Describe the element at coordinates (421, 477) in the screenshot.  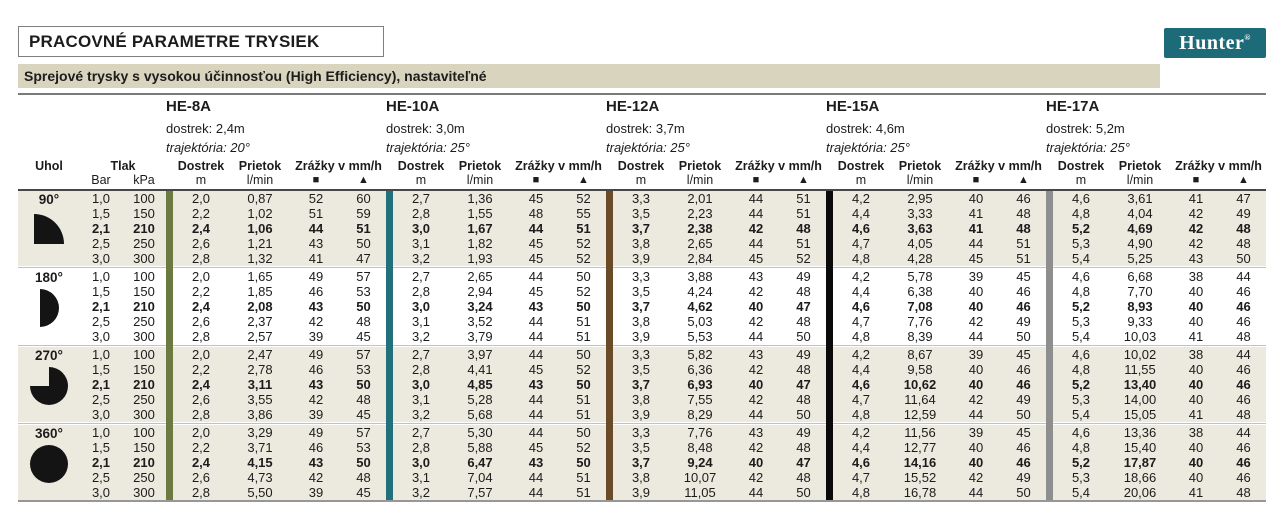
I see `value-cell: 3,1` at that location.